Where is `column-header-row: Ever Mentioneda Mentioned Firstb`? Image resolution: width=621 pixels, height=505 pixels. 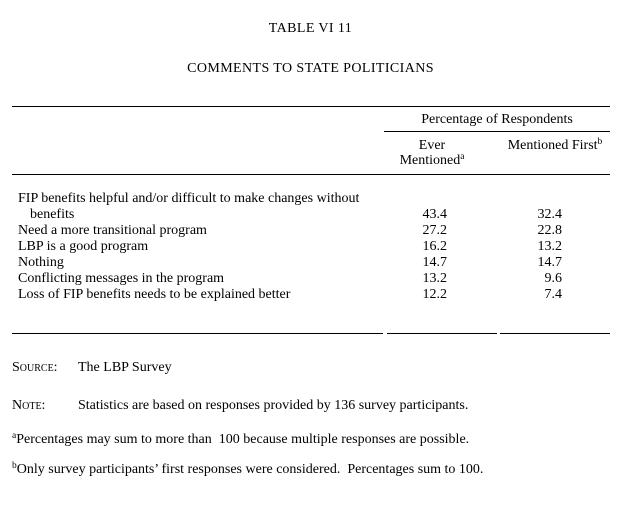 column-header-row: Ever Mentioneda Mentioned Firstb is located at coordinates (311, 153).